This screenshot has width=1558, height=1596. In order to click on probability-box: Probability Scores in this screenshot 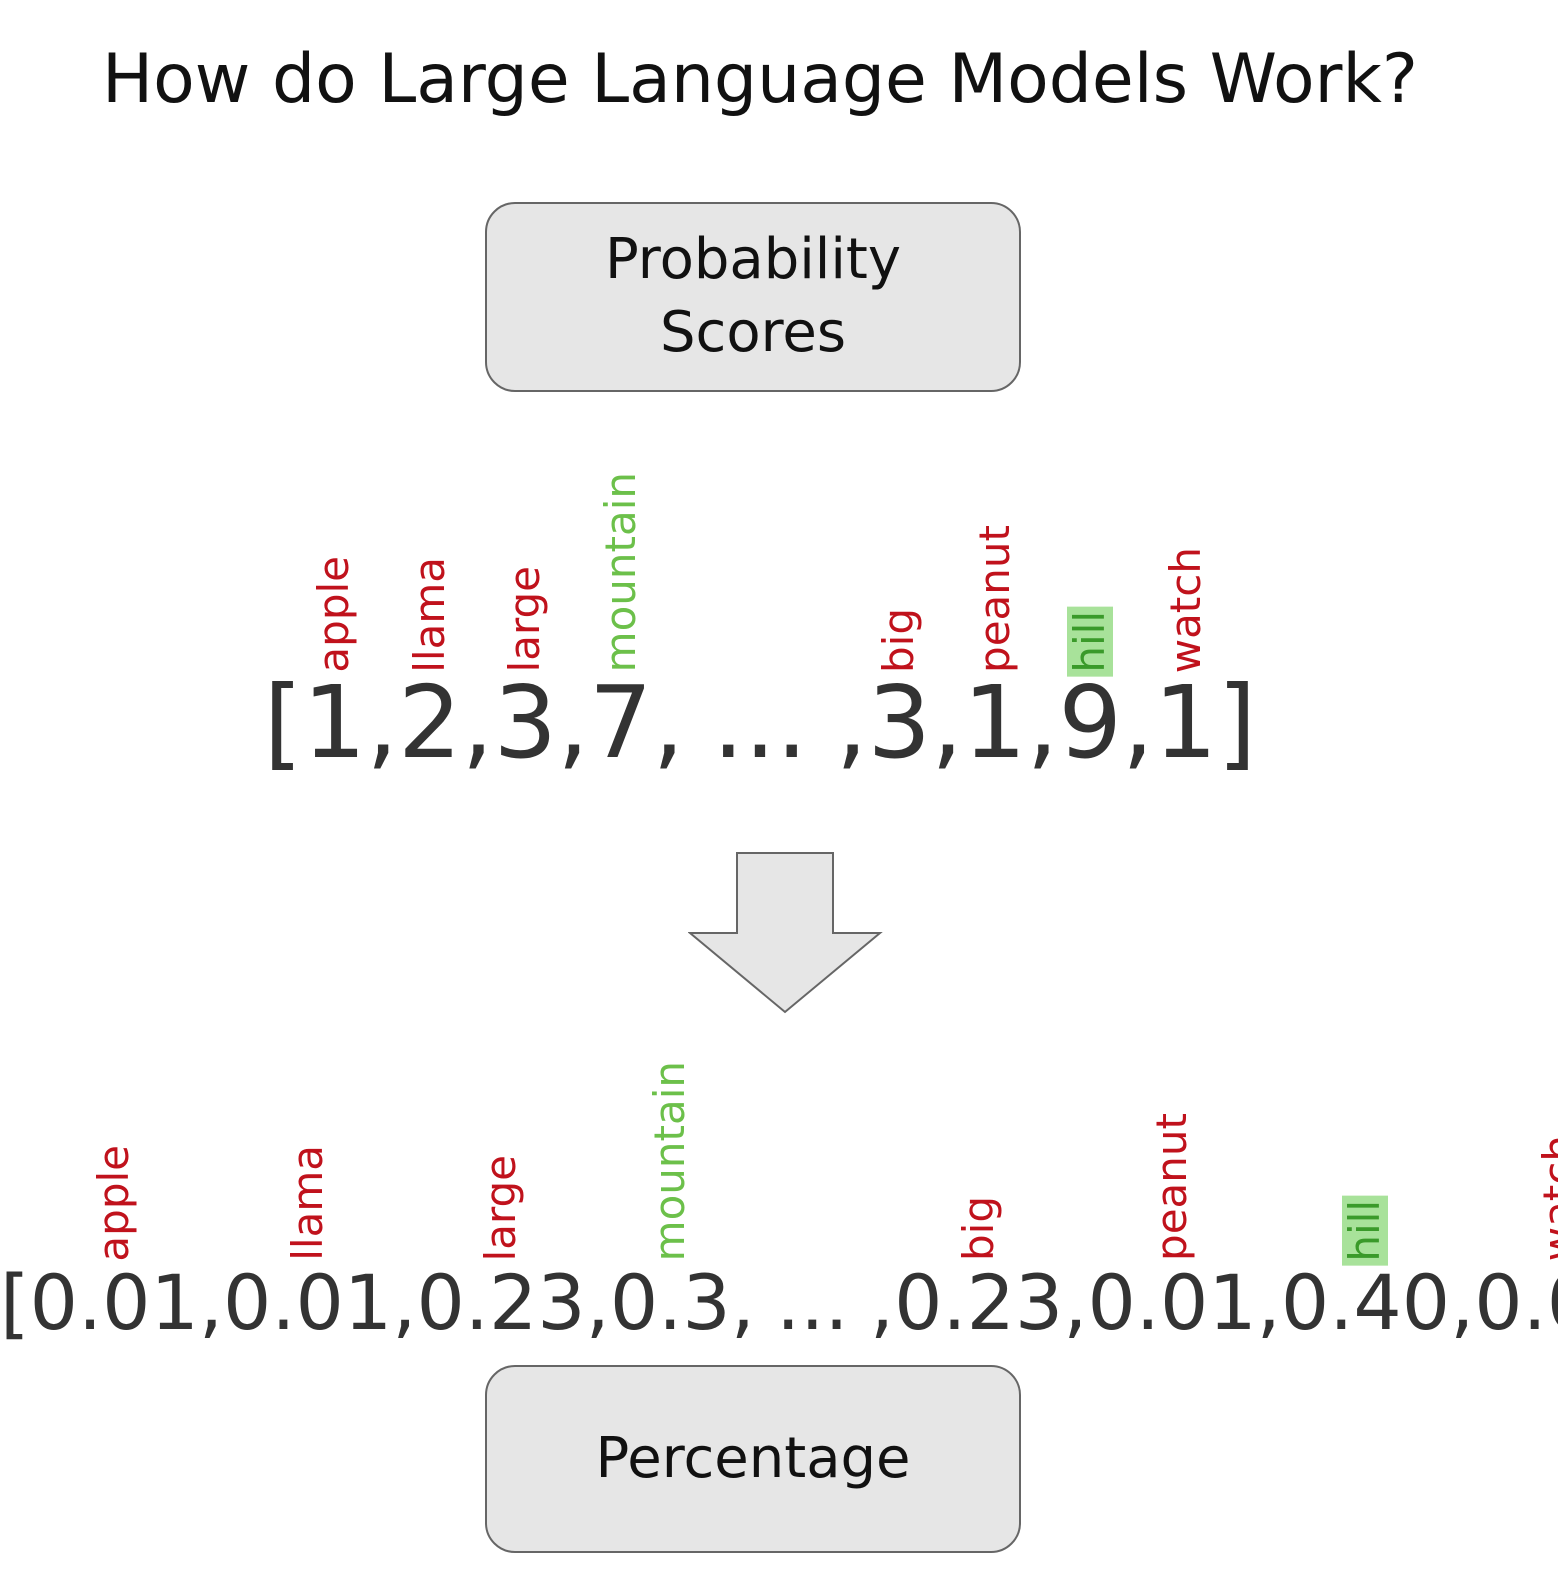, I will do `click(753, 297)`.